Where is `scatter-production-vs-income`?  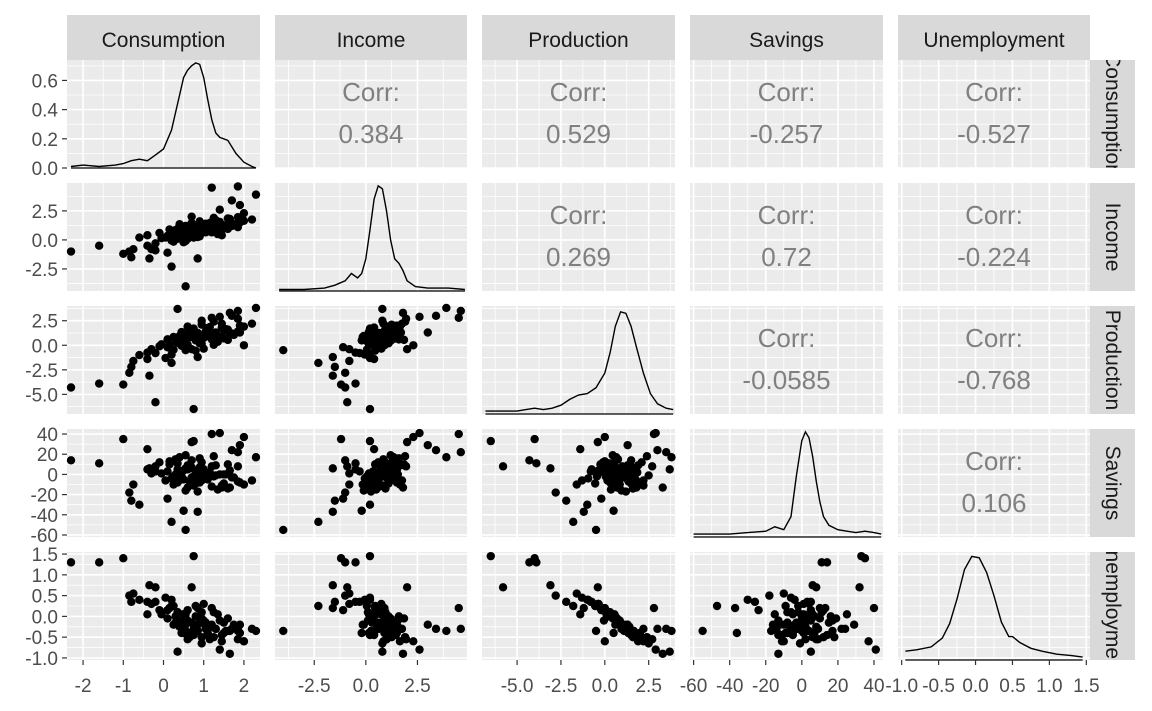 scatter-production-vs-income is located at coordinates (372, 358).